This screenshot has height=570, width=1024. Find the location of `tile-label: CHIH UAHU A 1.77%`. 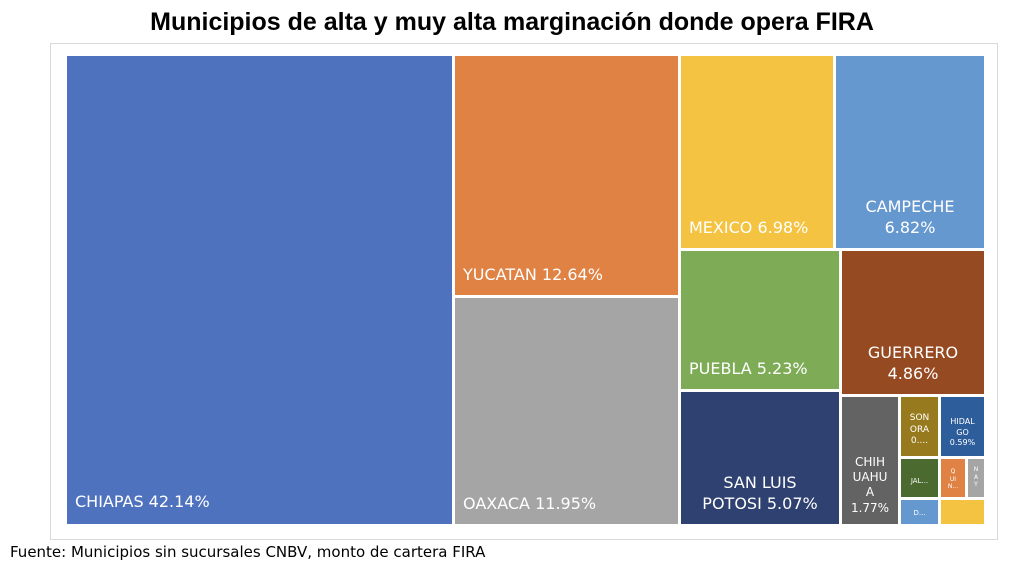

tile-label: CHIH UAHU A 1.77% is located at coordinates (870, 484).